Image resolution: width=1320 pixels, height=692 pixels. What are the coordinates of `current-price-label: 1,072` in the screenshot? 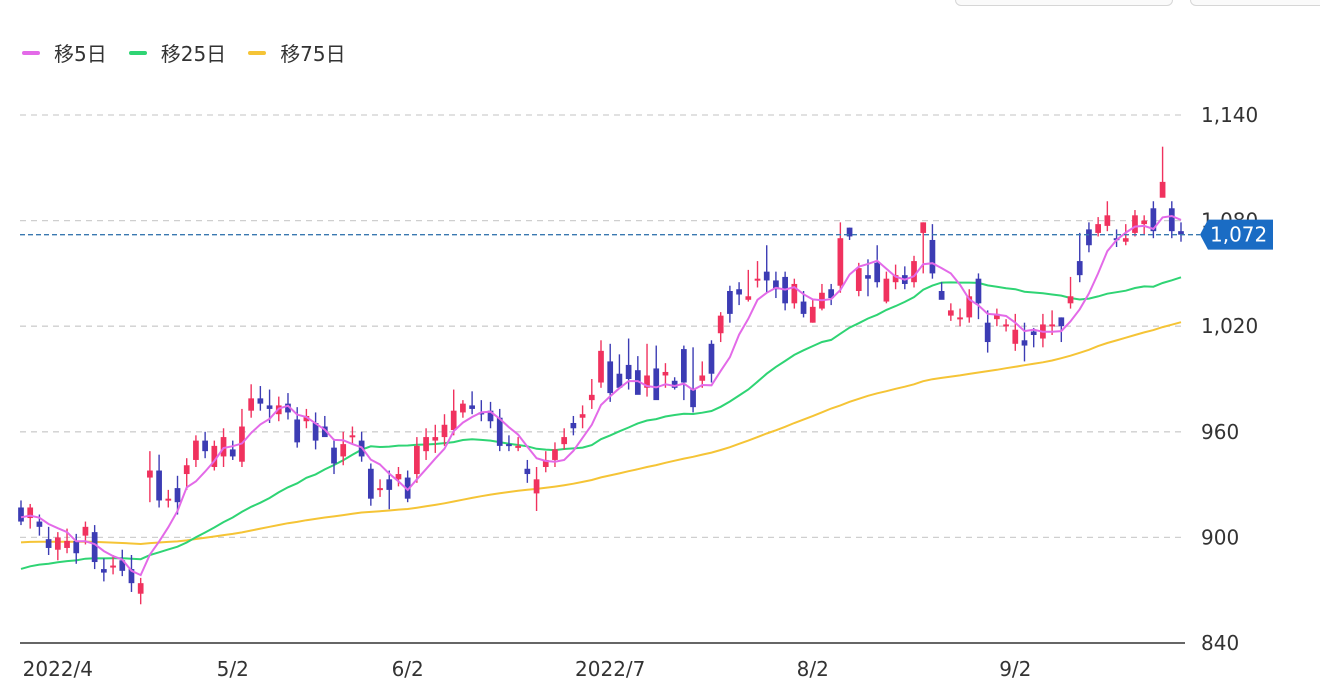 It's located at (1238, 235).